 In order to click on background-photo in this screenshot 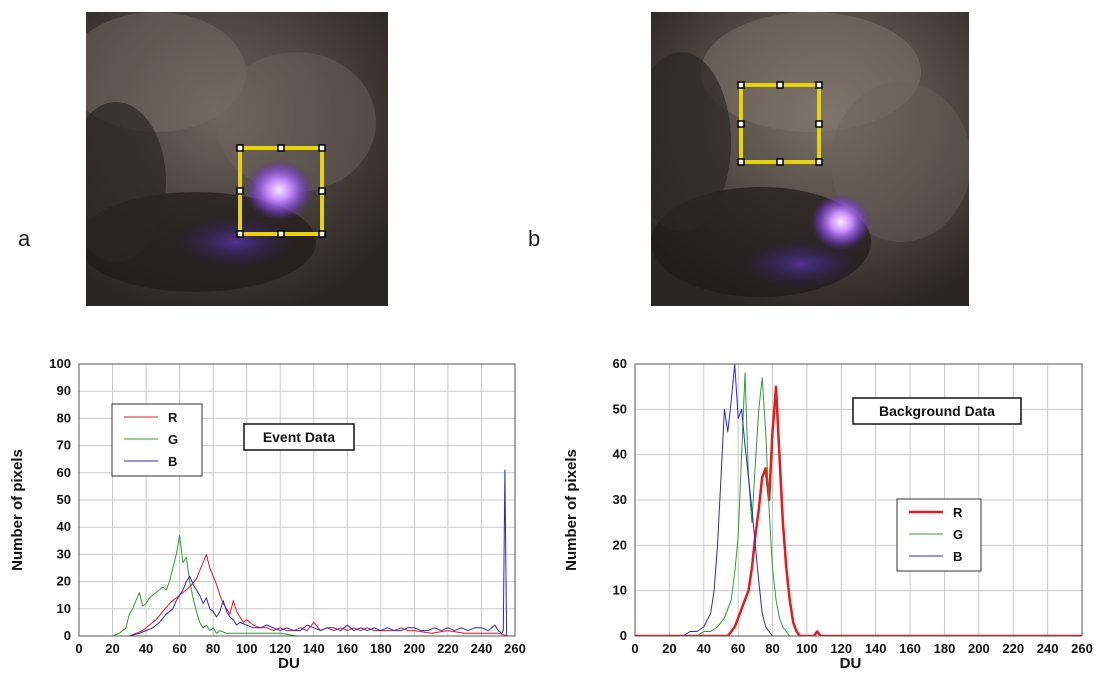, I will do `click(810, 159)`.